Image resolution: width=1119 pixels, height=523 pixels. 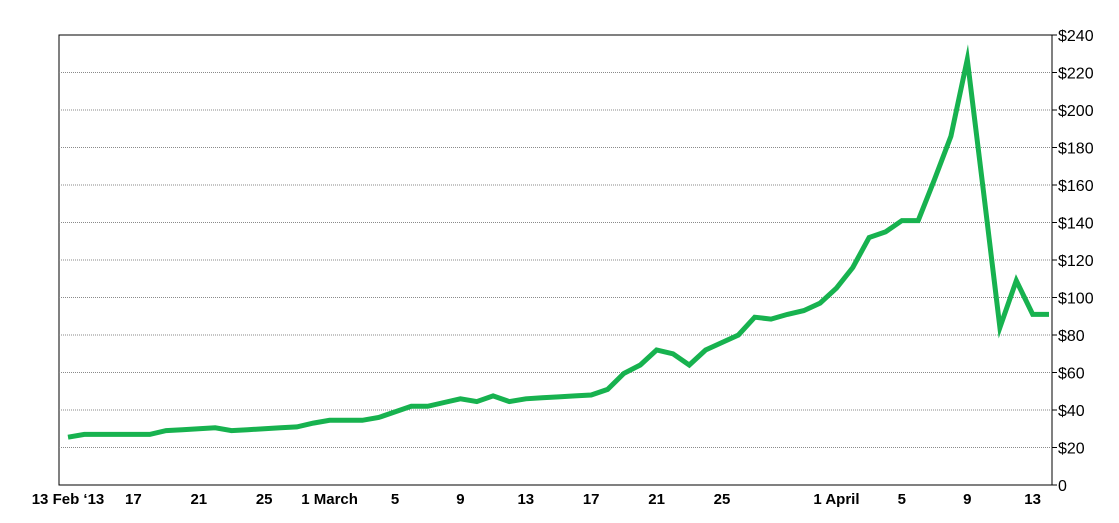 I want to click on x-tick-label: 1 March, so click(x=329, y=499).